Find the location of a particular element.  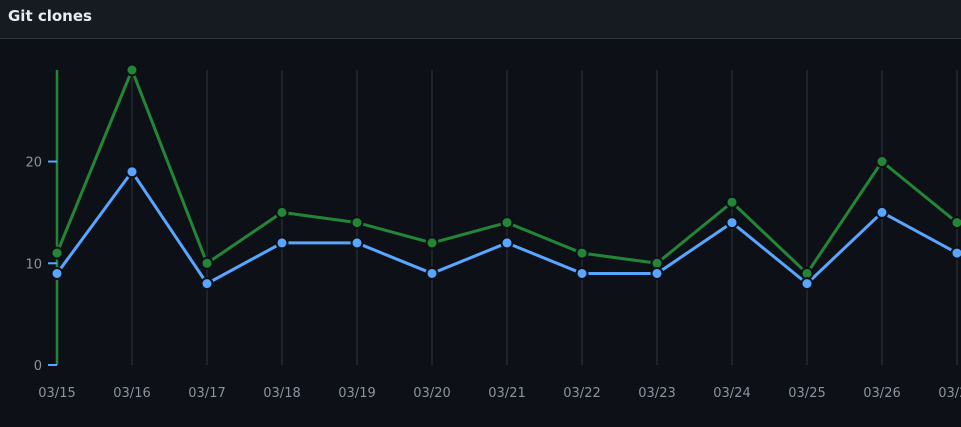

x-tick-label: 03/19 is located at coordinates (356, 393).